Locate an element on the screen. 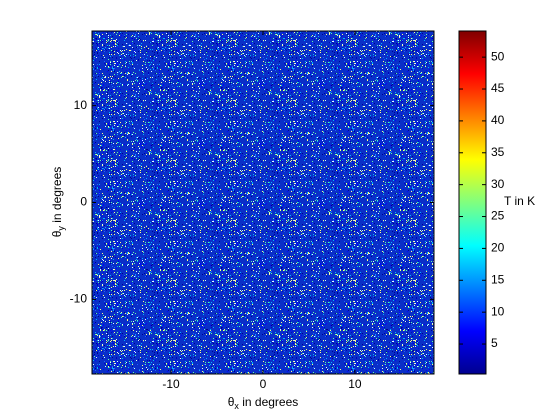 This screenshot has width=560, height=420. x-tick-label: 10 is located at coordinates (355, 384).